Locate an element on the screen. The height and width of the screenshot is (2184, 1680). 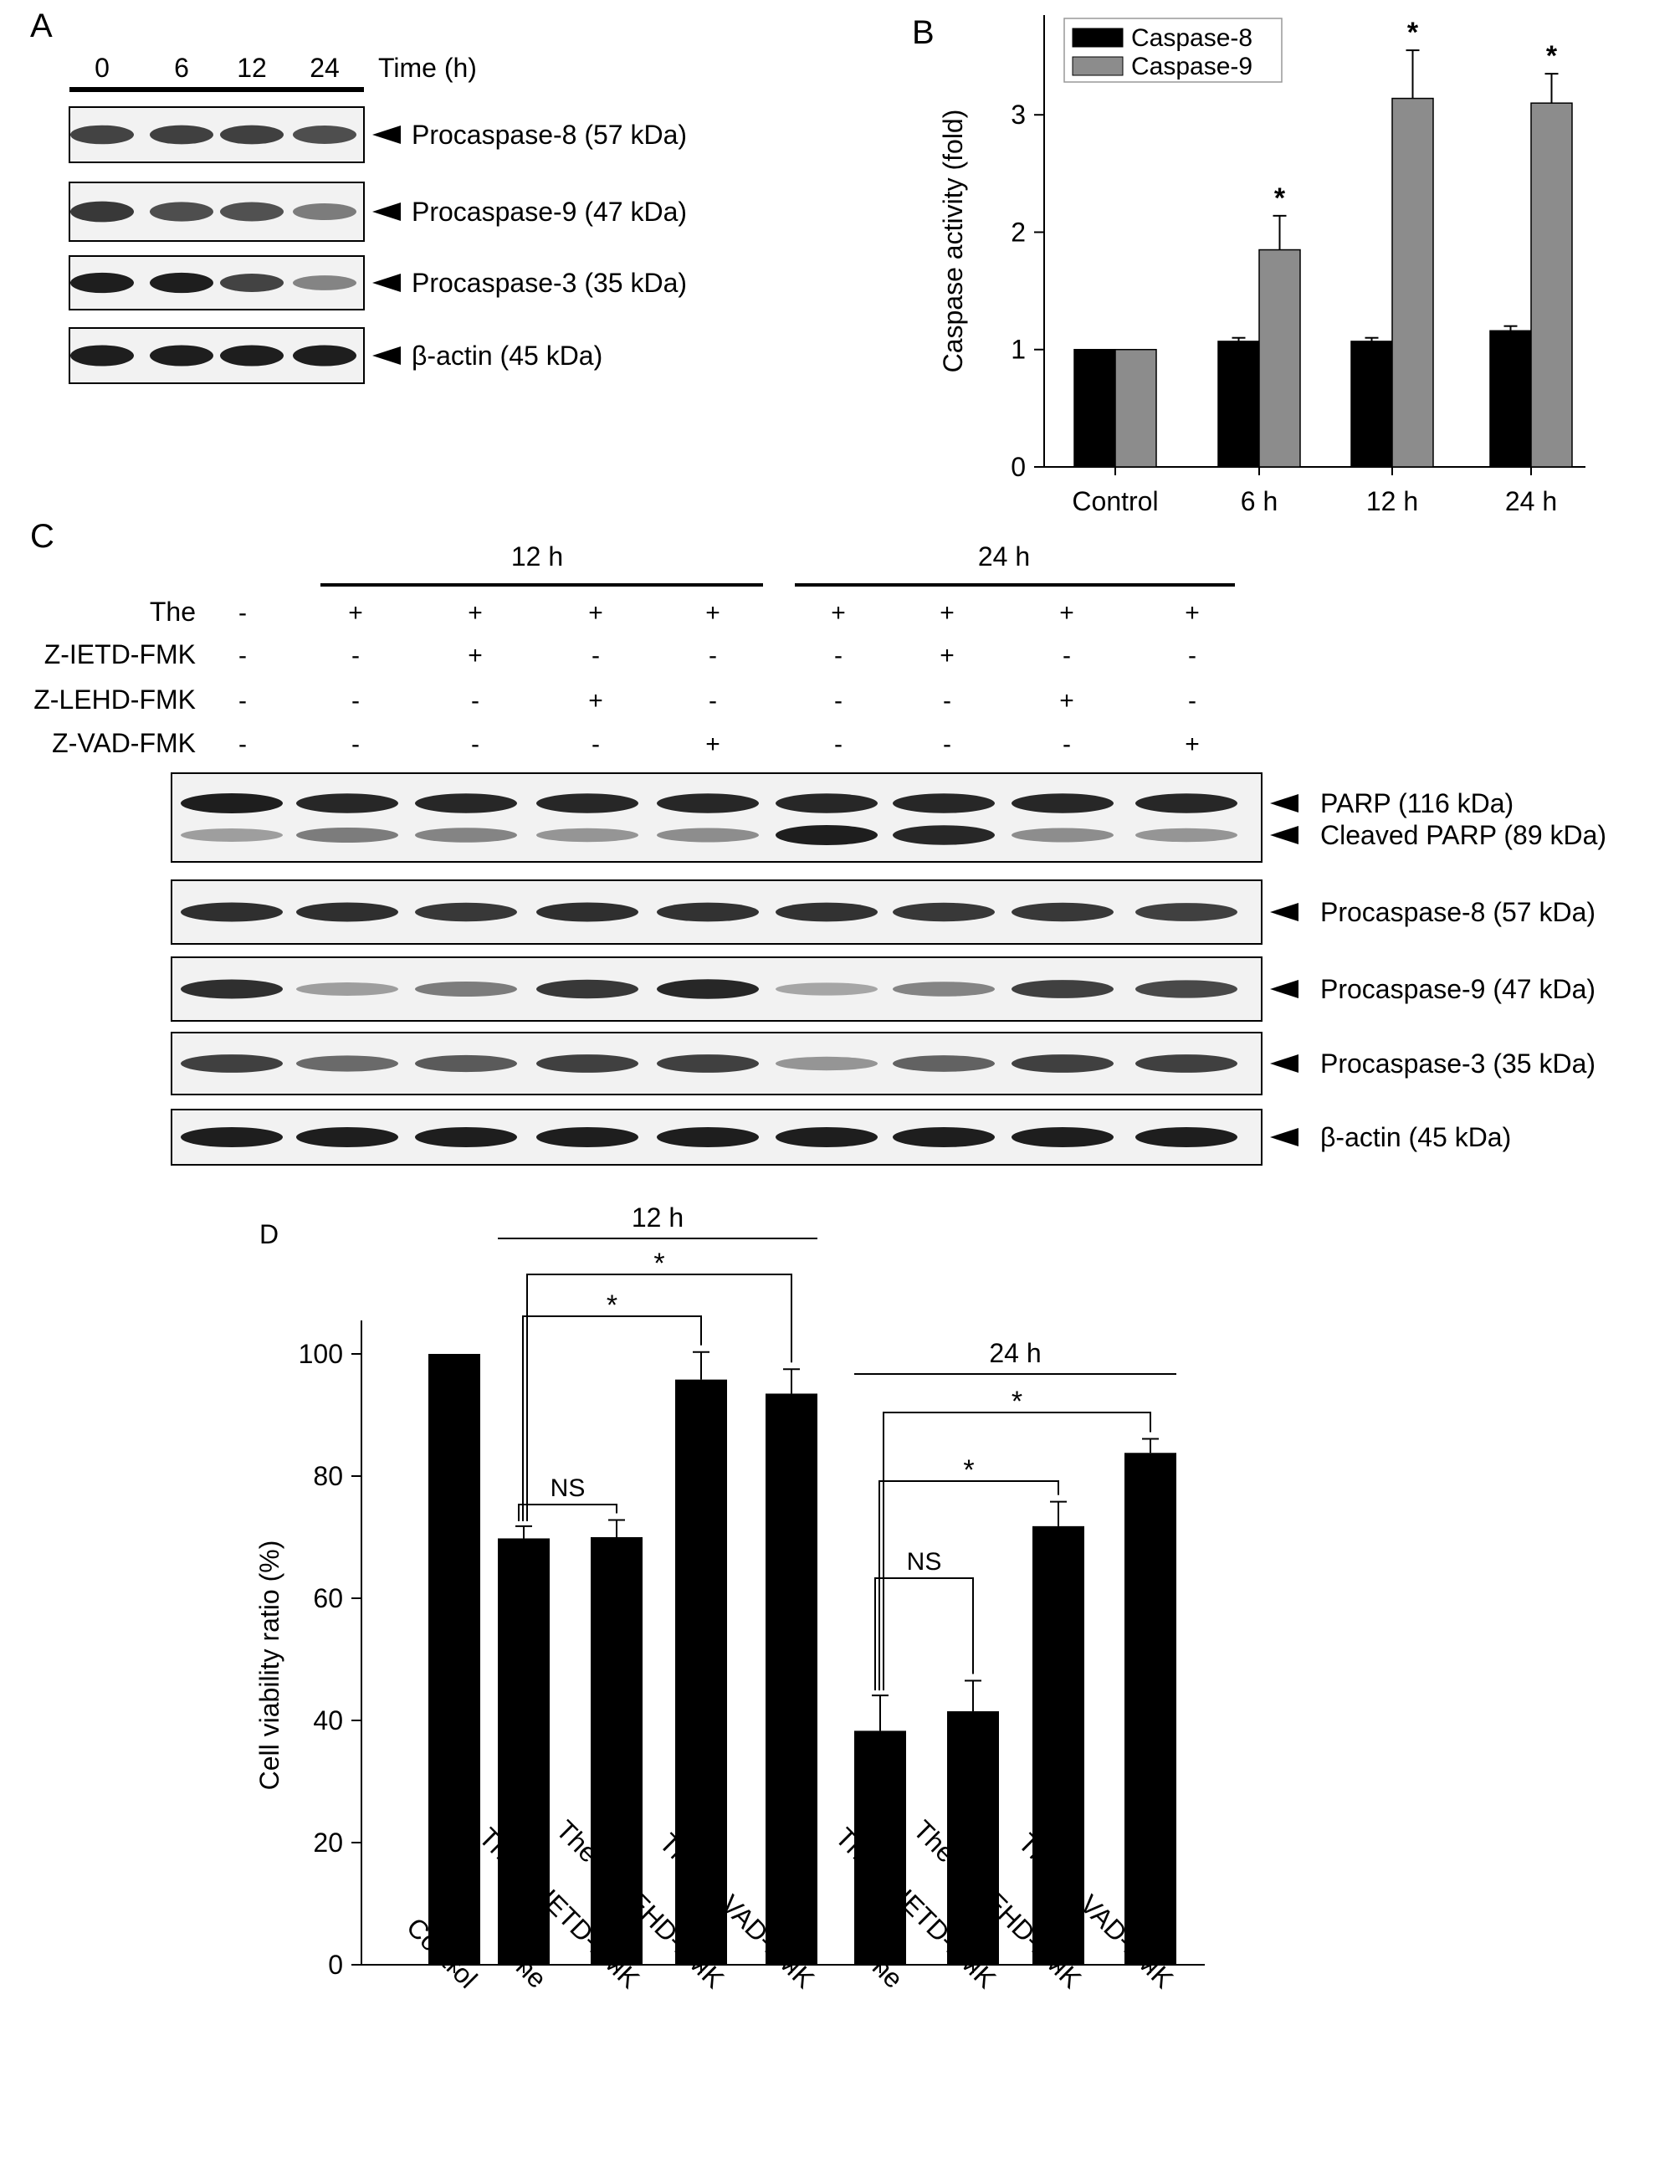
y-tick-label: 100 is located at coordinates (321, 1354).